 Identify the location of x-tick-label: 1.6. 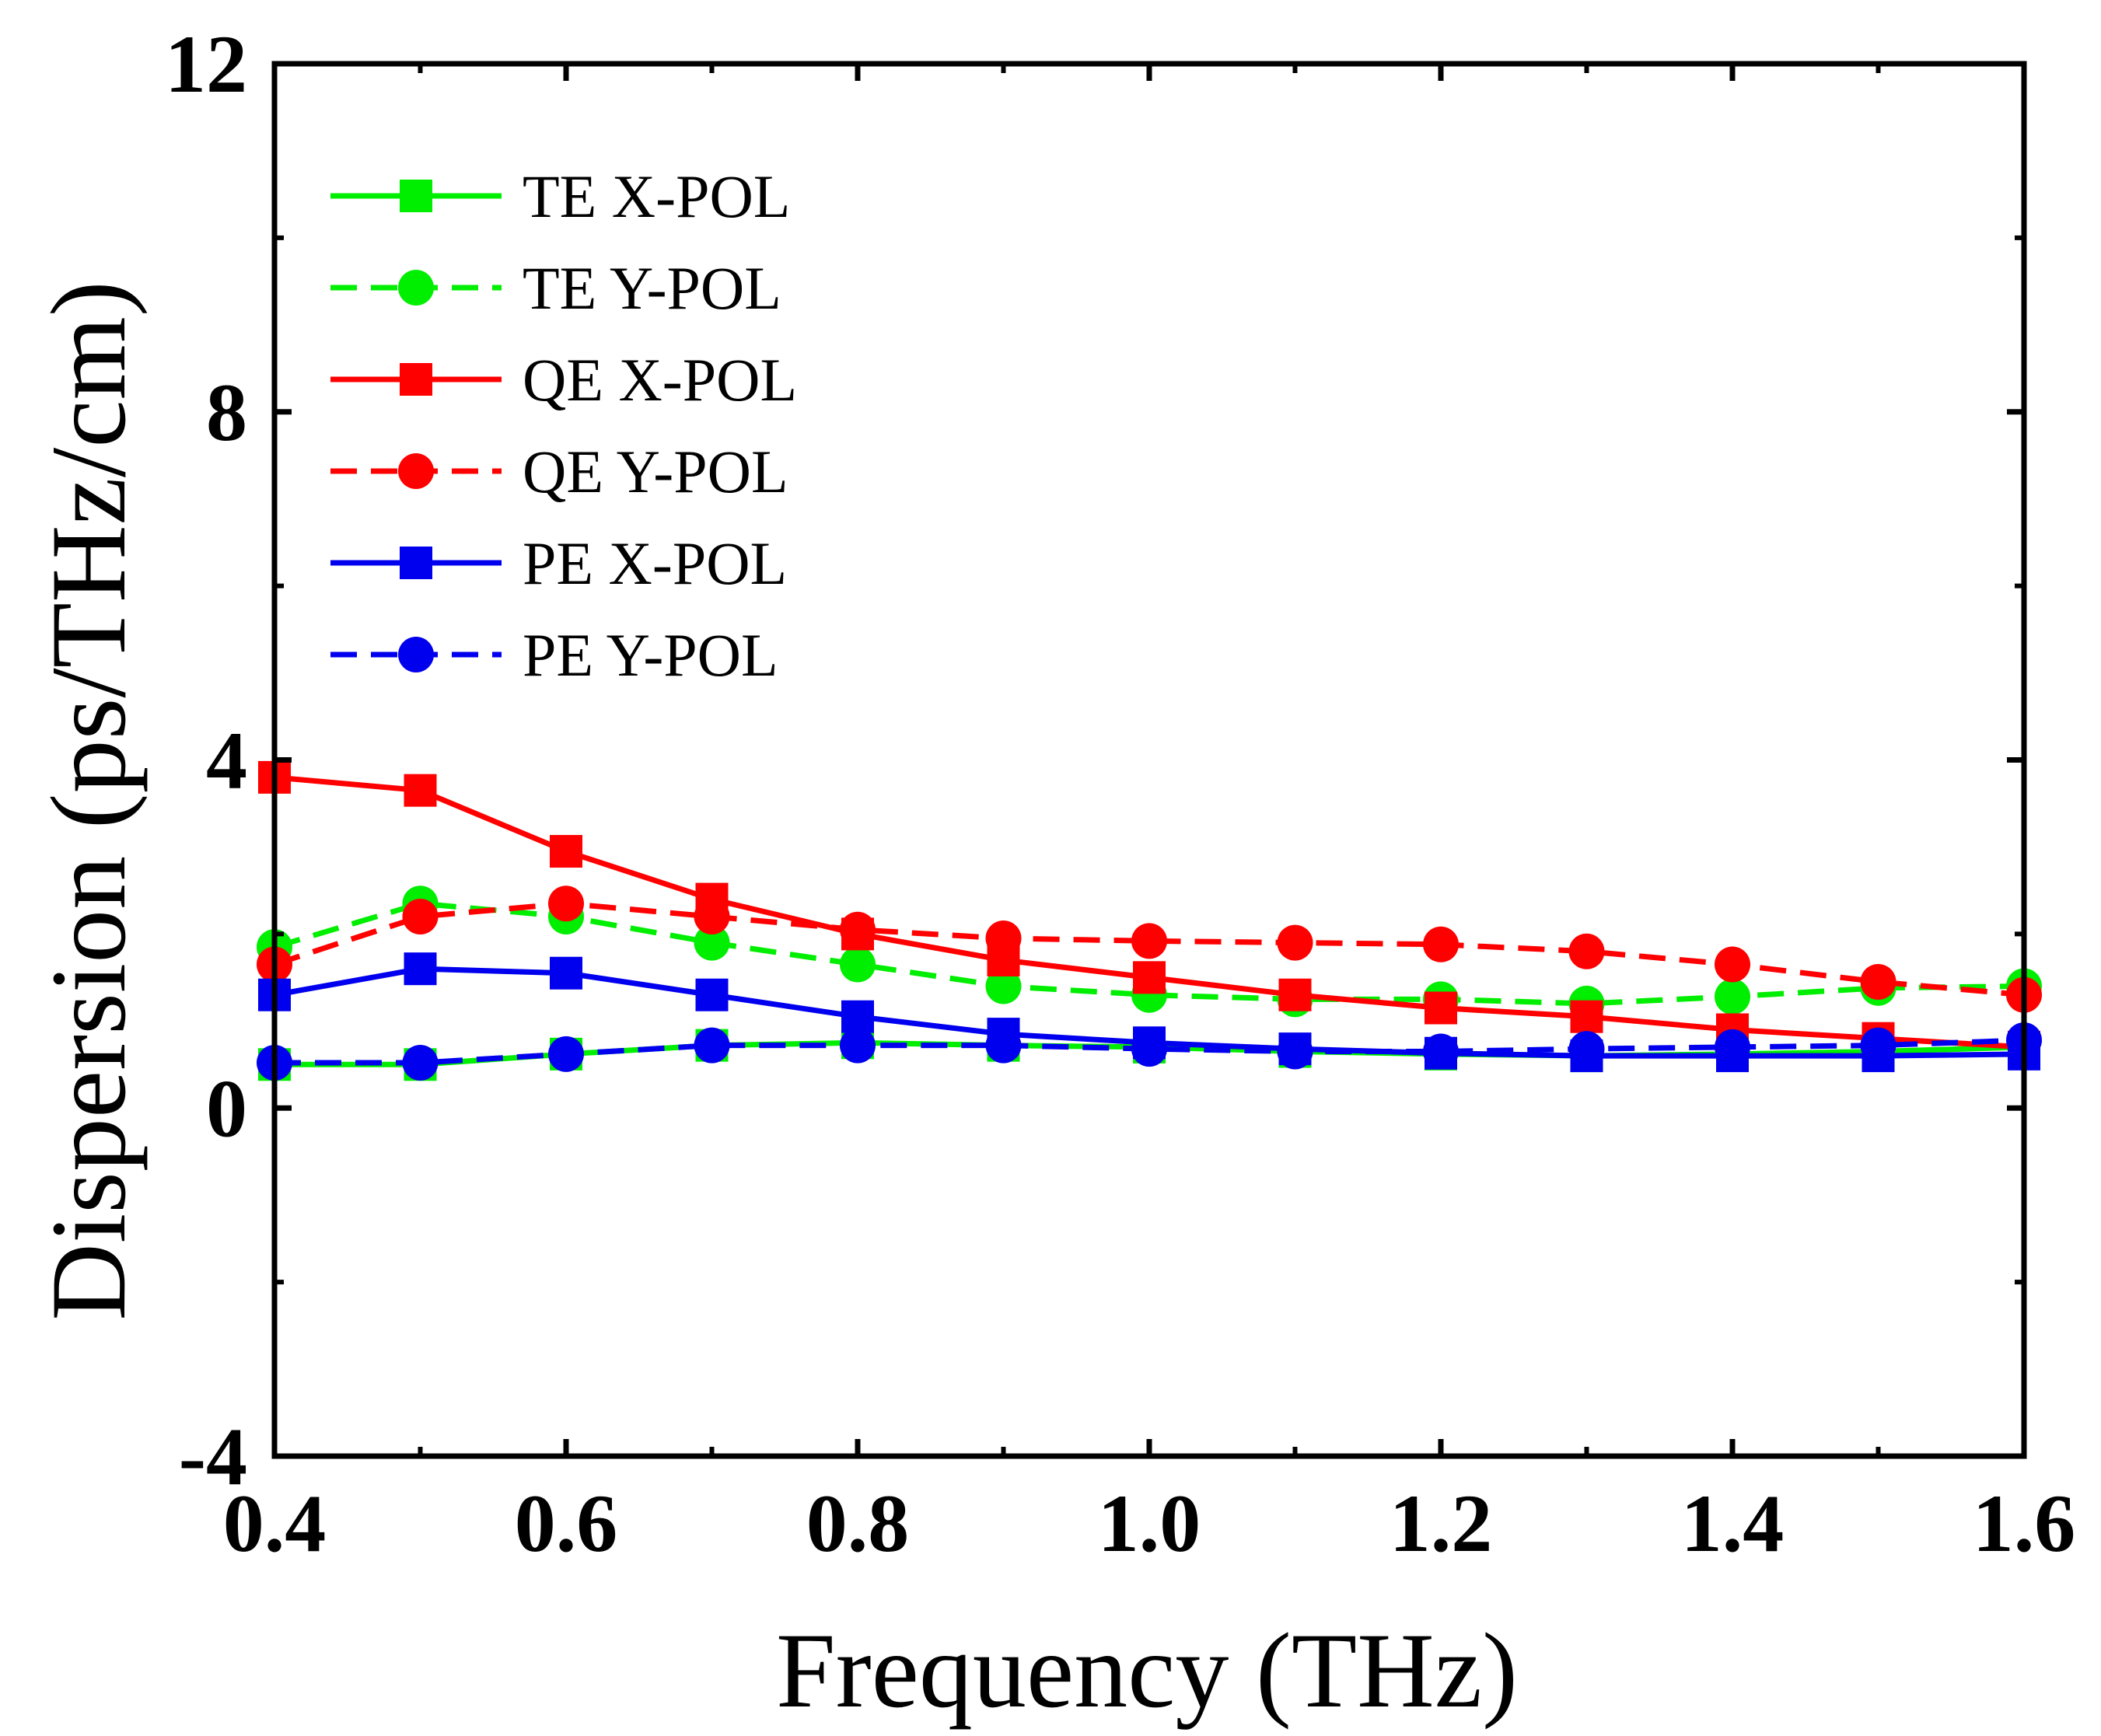
(2024, 1523).